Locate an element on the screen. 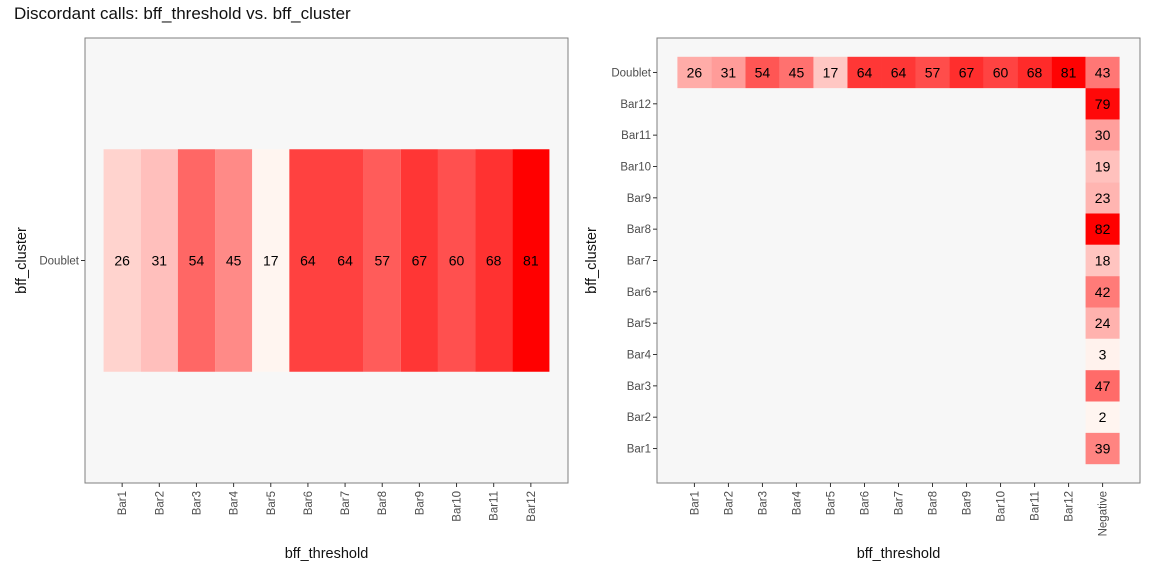 This screenshot has width=1152, height=576. y-tick-label: Bar1 is located at coordinates (639, 450).